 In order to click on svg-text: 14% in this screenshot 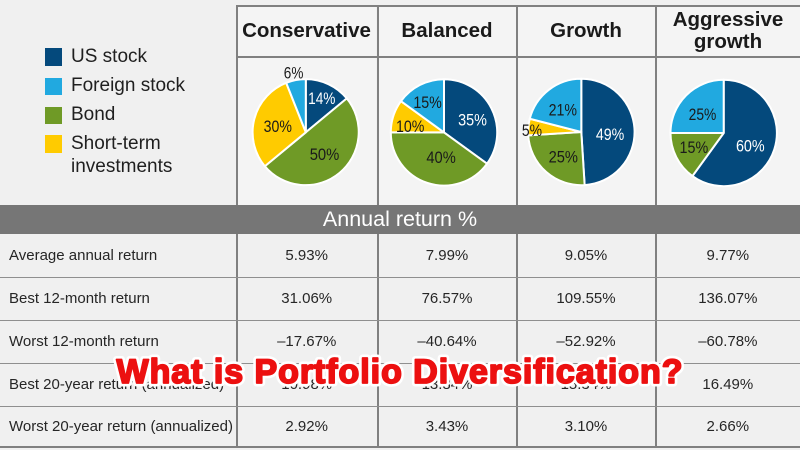, I will do `click(321, 99)`.